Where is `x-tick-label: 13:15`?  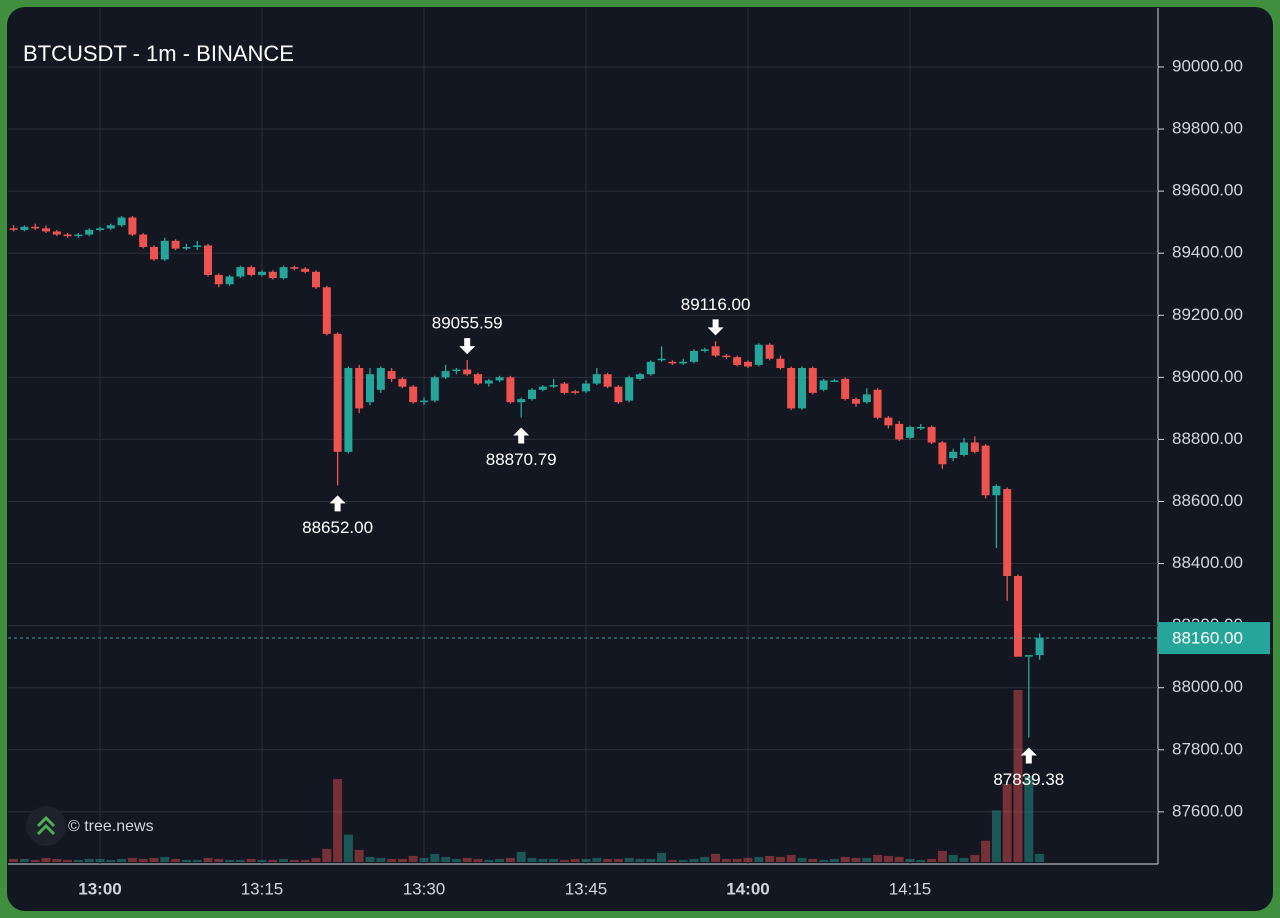 x-tick-label: 13:15 is located at coordinates (262, 888).